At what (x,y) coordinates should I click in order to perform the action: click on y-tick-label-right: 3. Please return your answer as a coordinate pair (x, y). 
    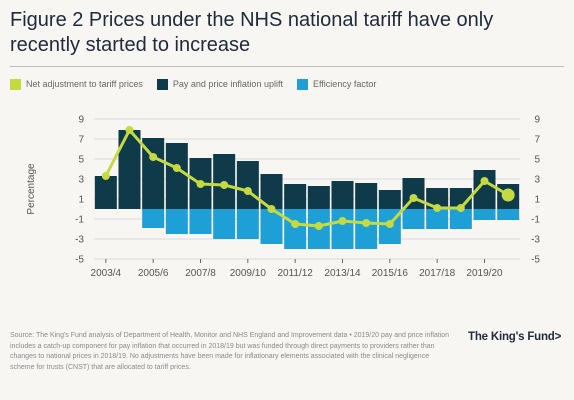
    Looking at the image, I should click on (537, 180).